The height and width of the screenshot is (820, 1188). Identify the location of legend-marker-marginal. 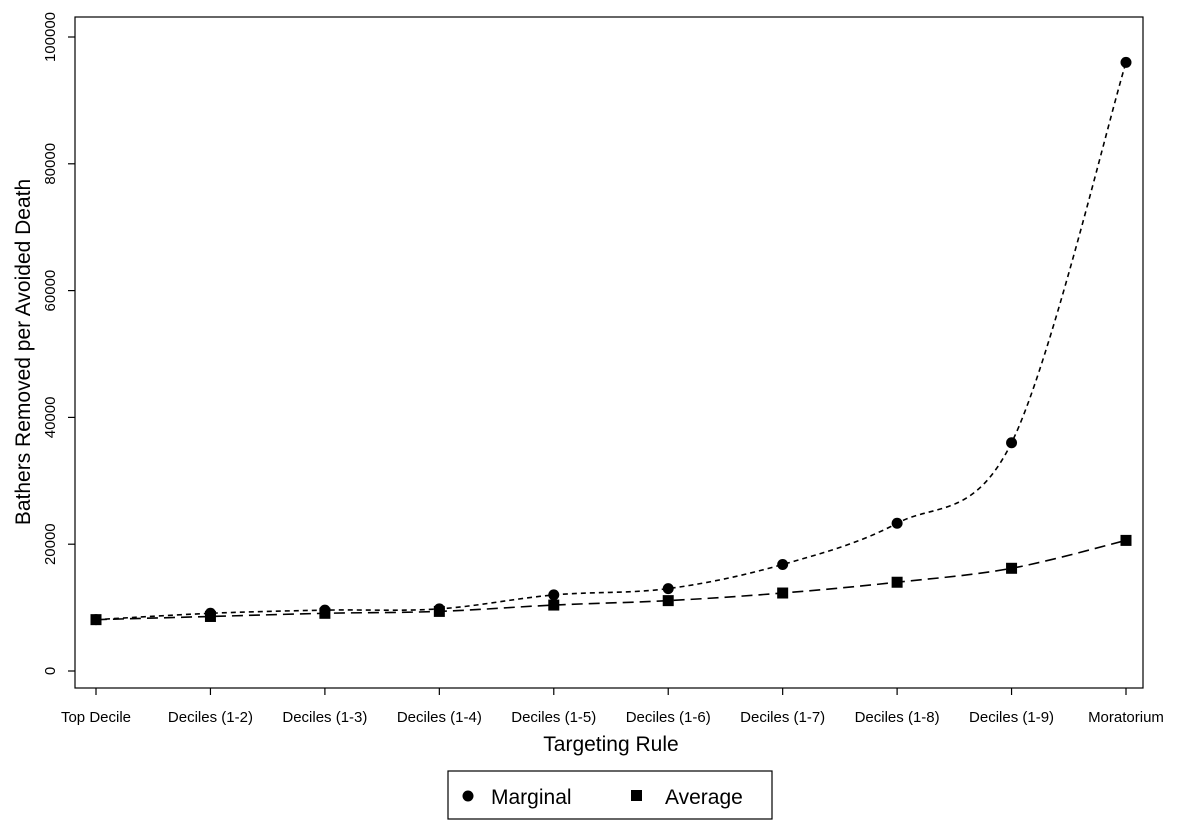
(468, 796).